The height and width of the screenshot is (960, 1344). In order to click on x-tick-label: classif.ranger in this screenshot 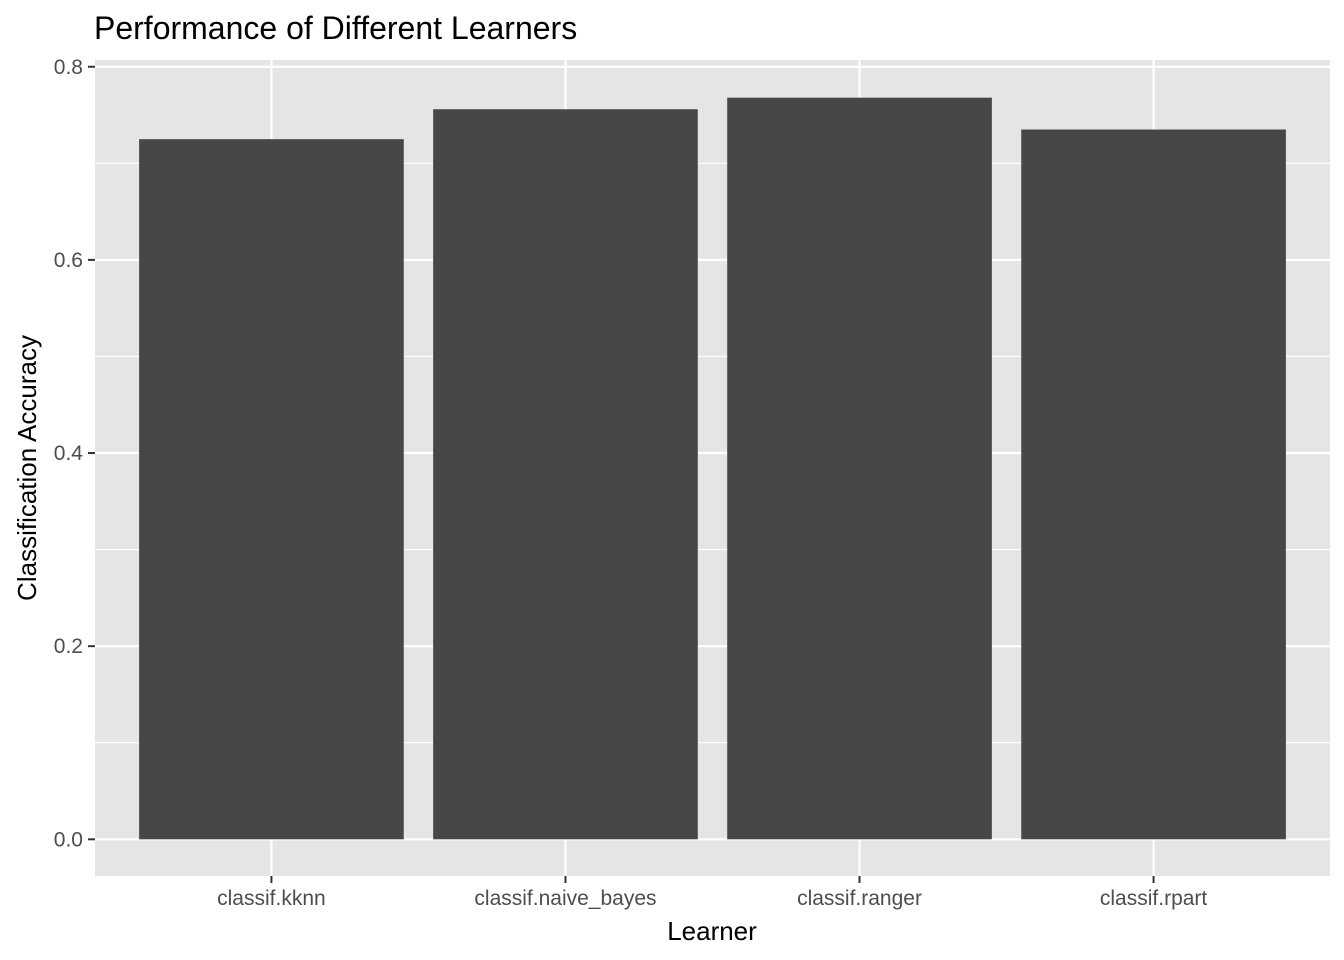, I will do `click(859, 898)`.